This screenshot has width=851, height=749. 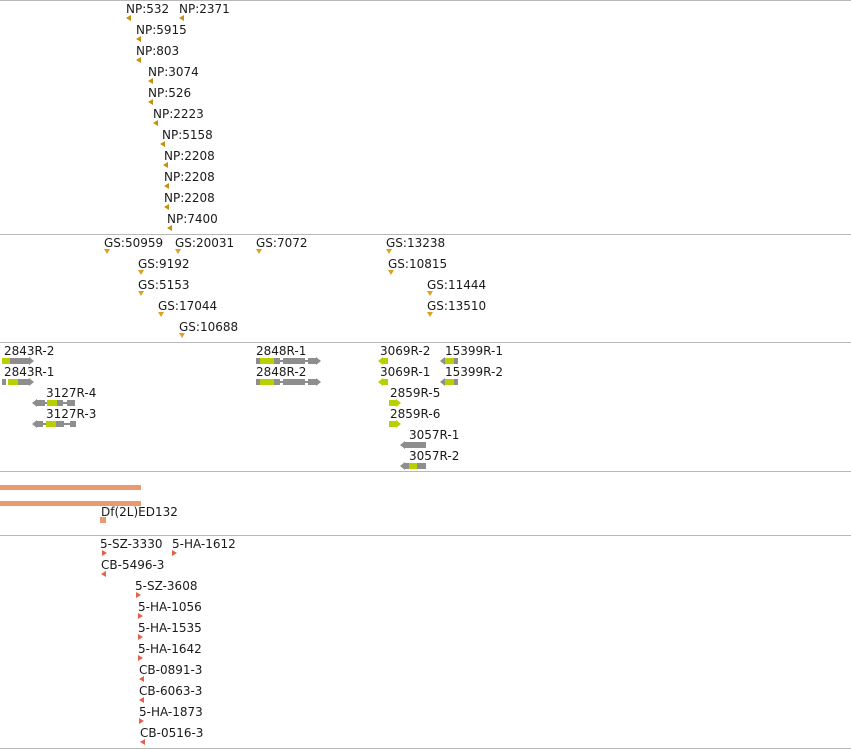 I want to click on insertion-label: 5-HA-1535, so click(x=170, y=628).